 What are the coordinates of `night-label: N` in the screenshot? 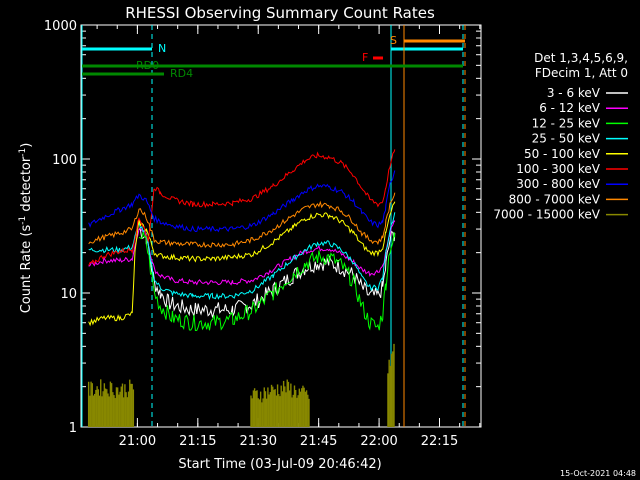 It's located at (162, 48).